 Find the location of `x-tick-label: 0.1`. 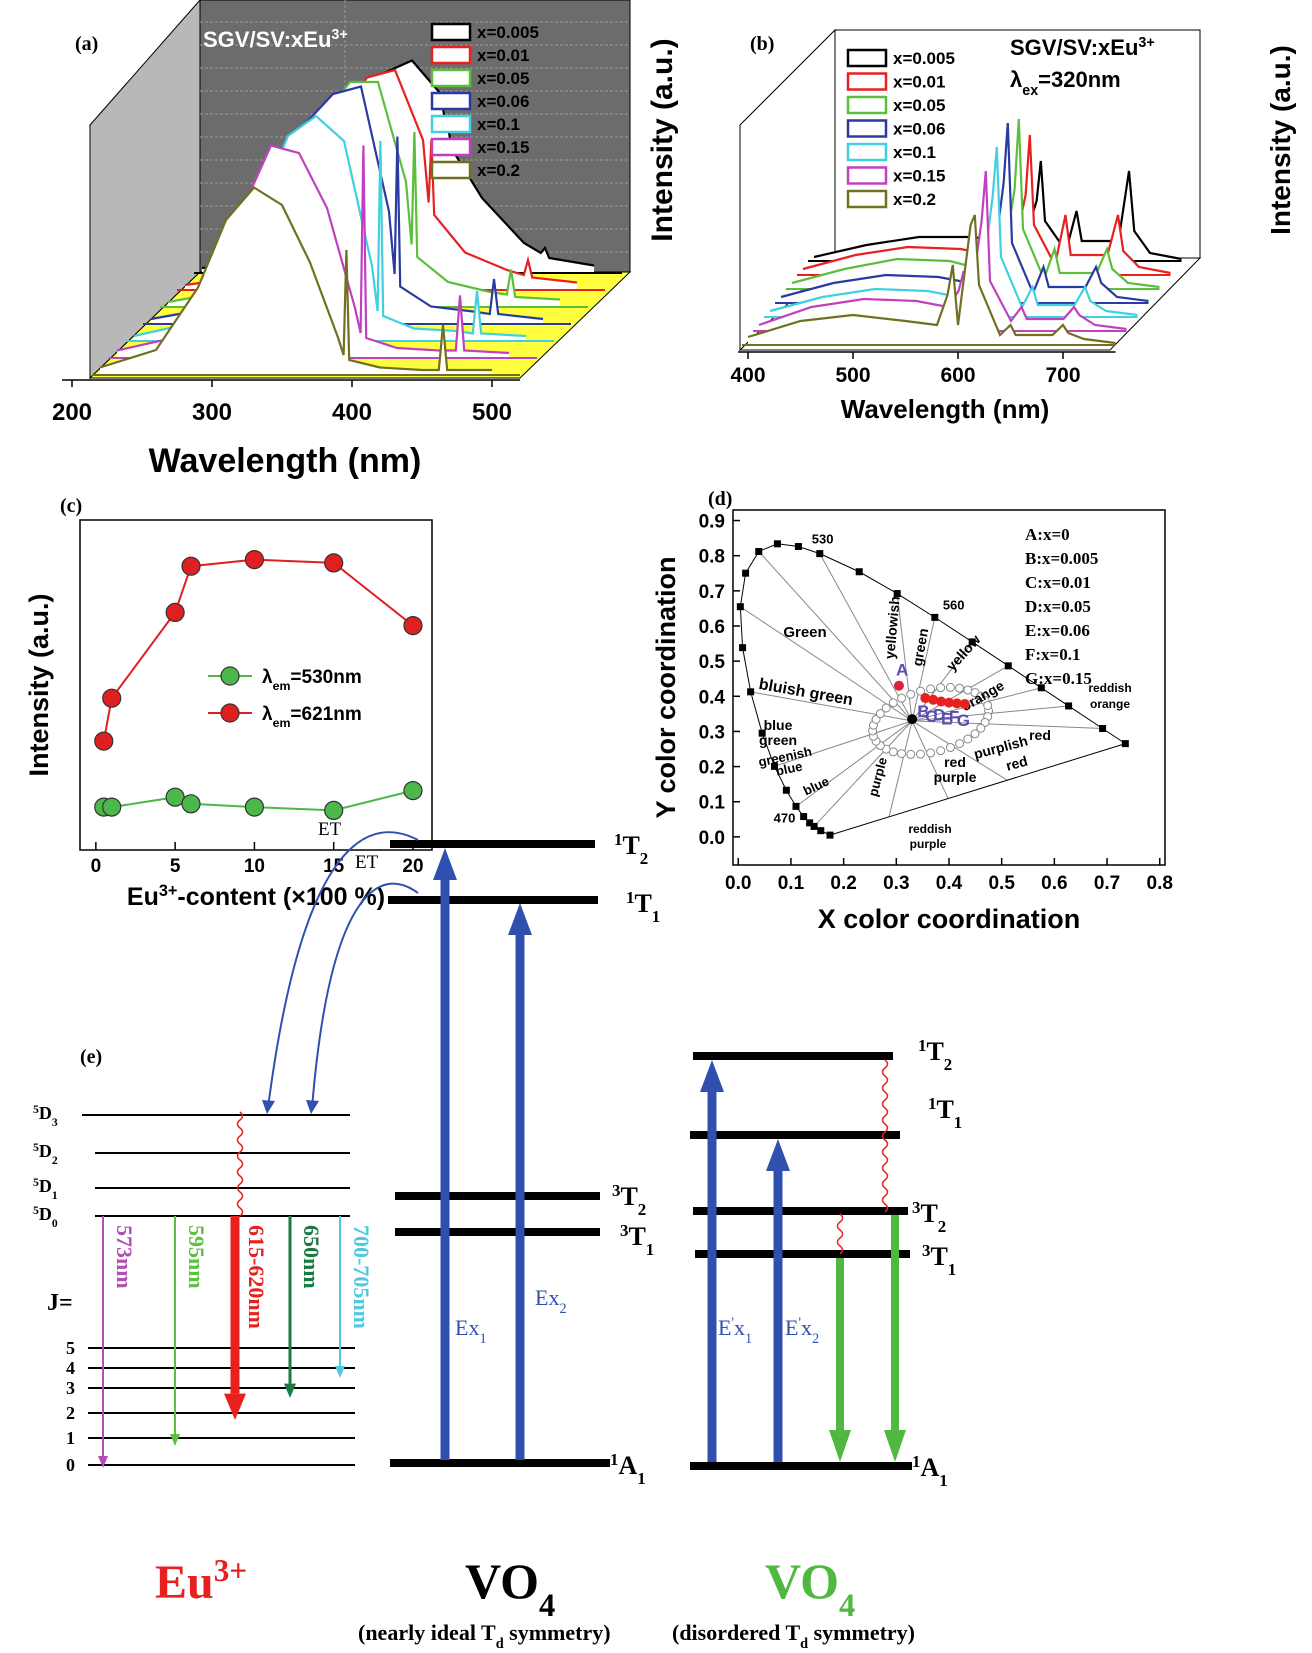

x-tick-label: 0.1 is located at coordinates (791, 883).